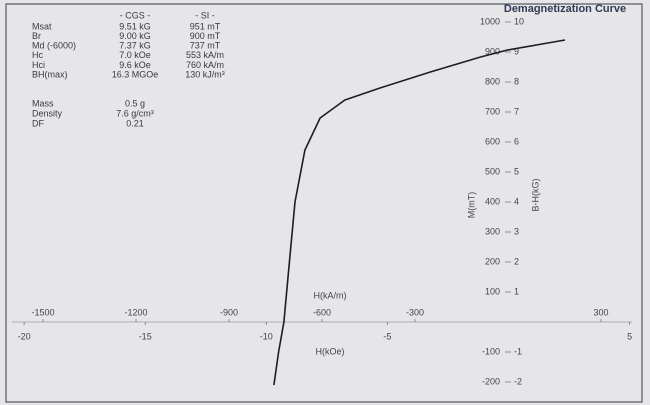 This screenshot has height=405, width=650. What do you see at coordinates (145, 336) in the screenshot?
I see `x2-tick-label: -15` at bounding box center [145, 336].